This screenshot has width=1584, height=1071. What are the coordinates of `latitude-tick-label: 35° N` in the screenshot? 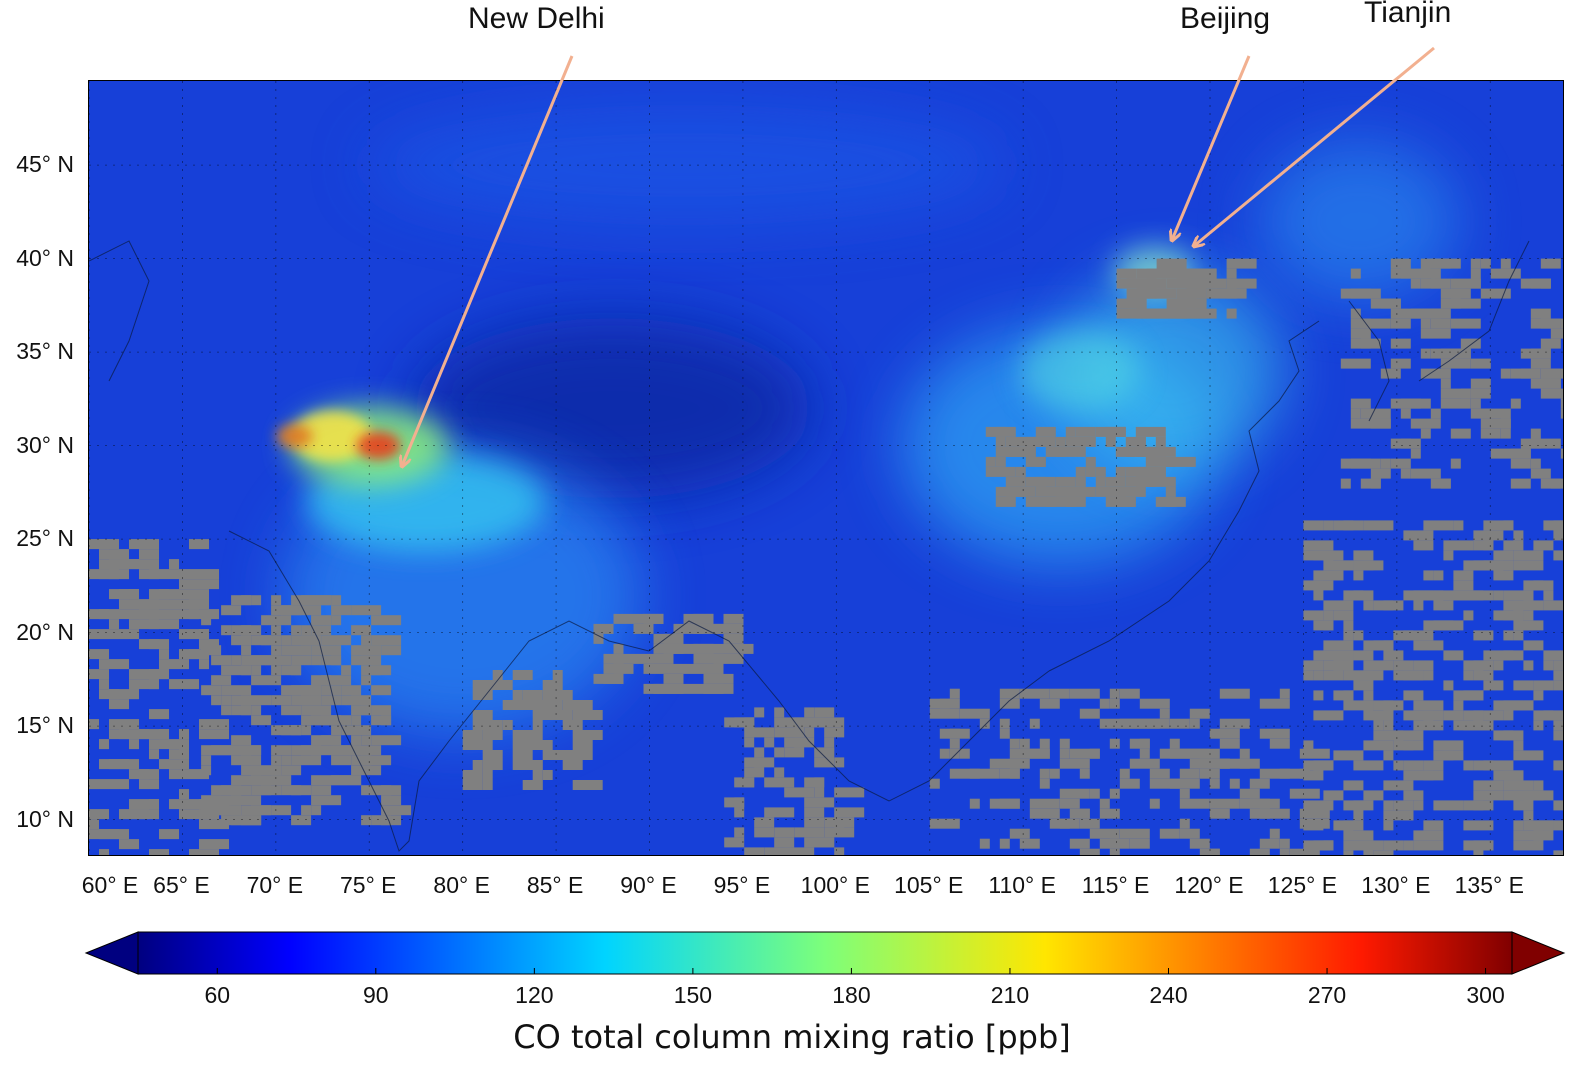 It's located at (45, 351).